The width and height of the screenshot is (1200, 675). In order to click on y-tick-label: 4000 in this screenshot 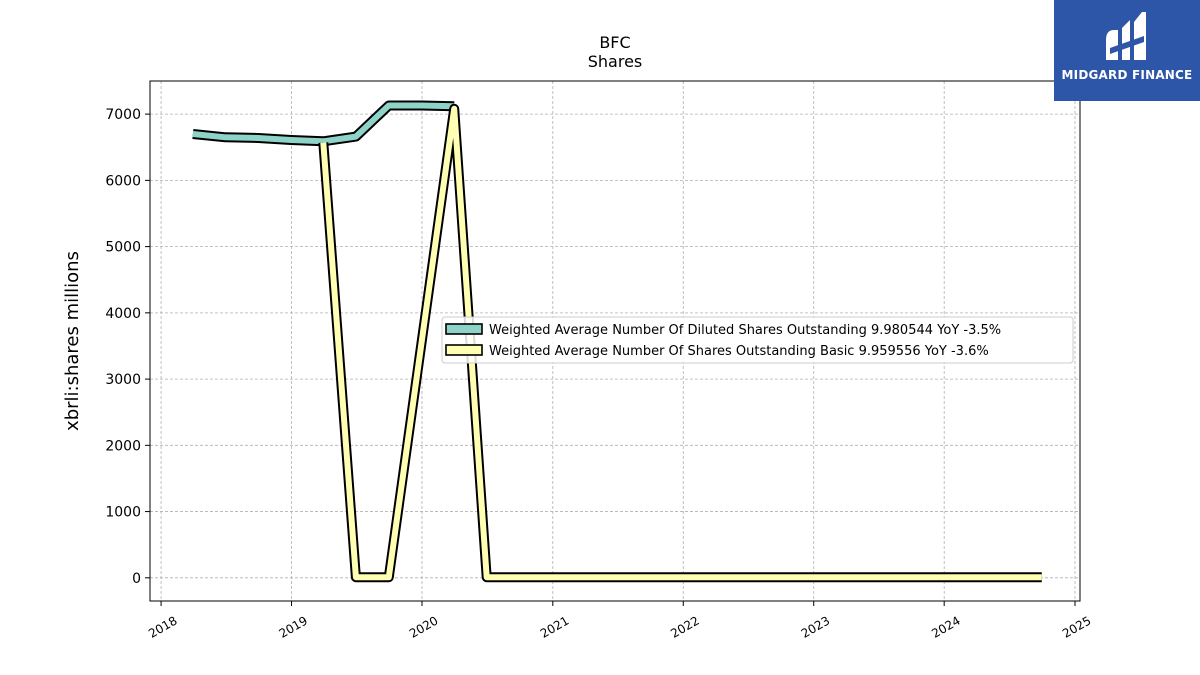, I will do `click(123, 314)`.